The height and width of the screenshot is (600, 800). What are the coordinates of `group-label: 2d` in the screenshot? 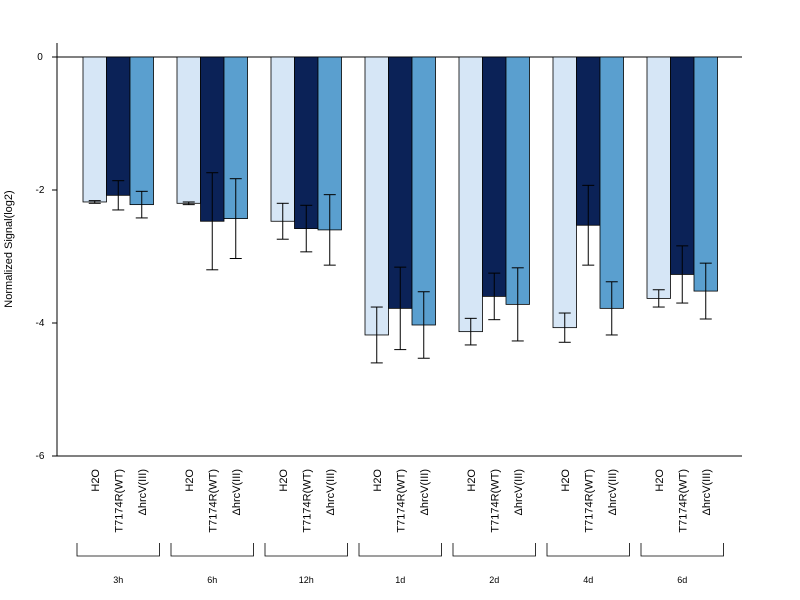 It's located at (494, 580).